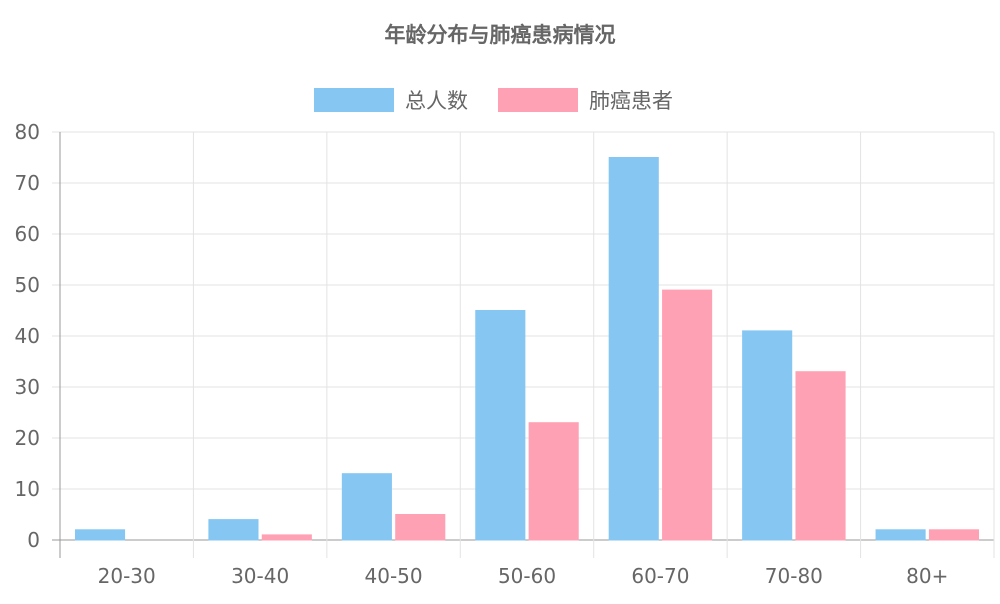  I want to click on y-tick-label: 10, so click(27, 489).